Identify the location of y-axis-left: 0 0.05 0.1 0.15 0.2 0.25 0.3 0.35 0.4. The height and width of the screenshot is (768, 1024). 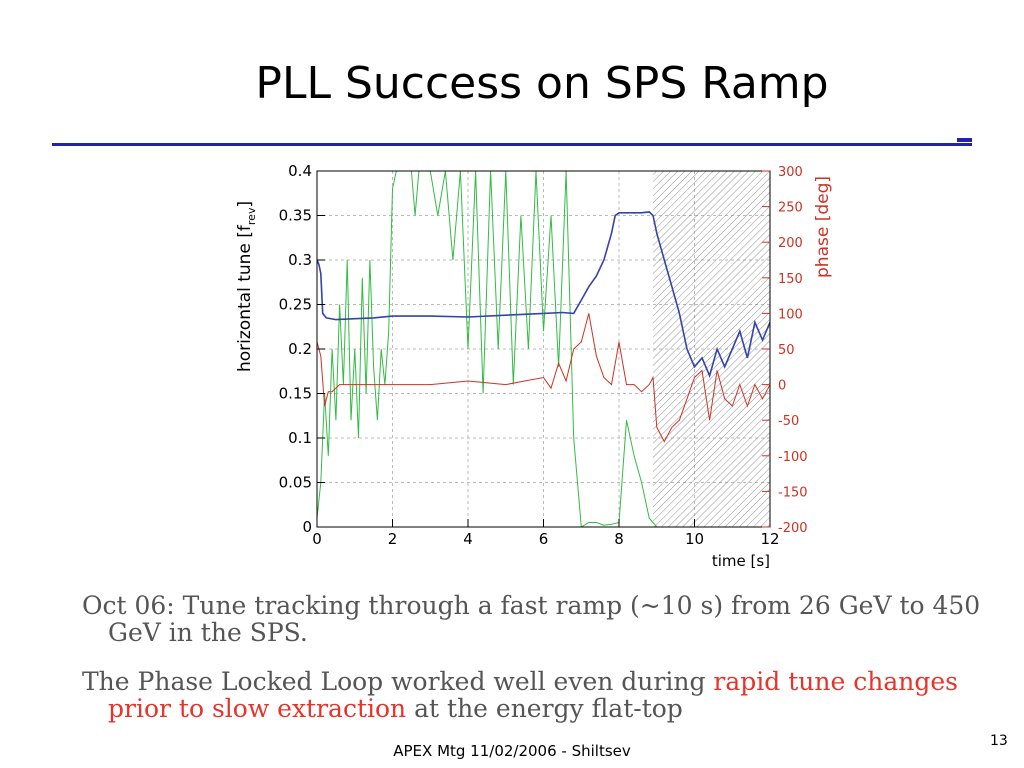
(302, 349).